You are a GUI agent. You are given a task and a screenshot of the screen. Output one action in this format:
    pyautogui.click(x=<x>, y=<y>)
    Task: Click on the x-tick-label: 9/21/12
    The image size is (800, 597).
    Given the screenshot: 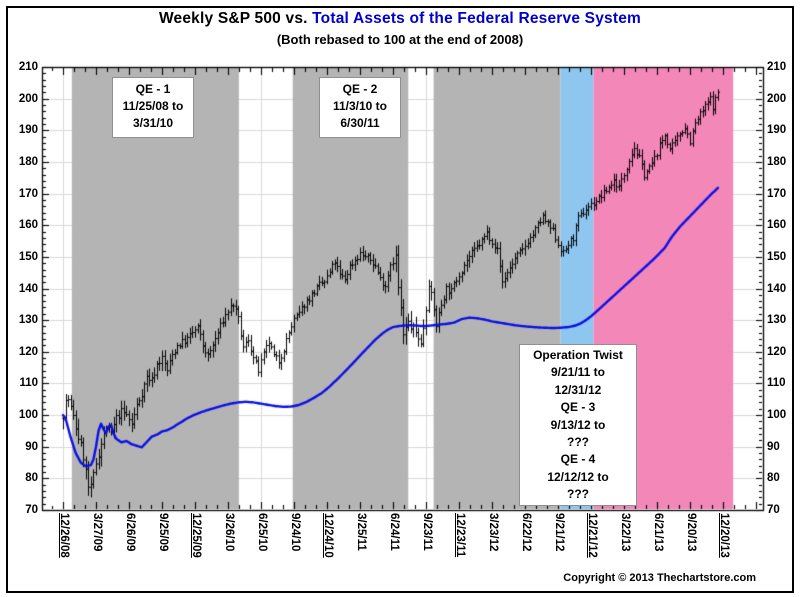 What is the action you would take?
    pyautogui.click(x=559, y=532)
    